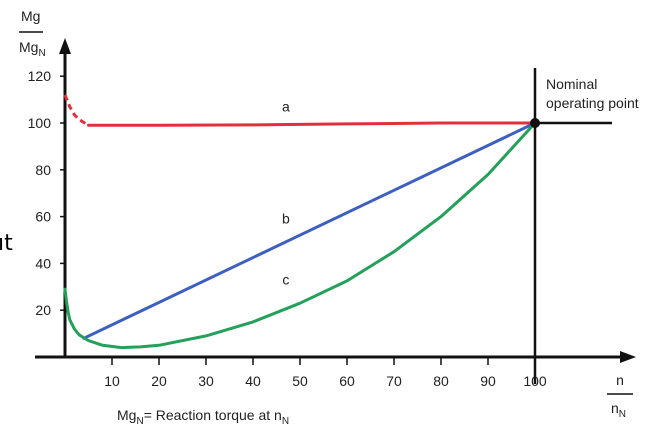 The width and height of the screenshot is (664, 427). Describe the element at coordinates (620, 380) in the screenshot. I see `x-axis-label-numerator: n` at that location.